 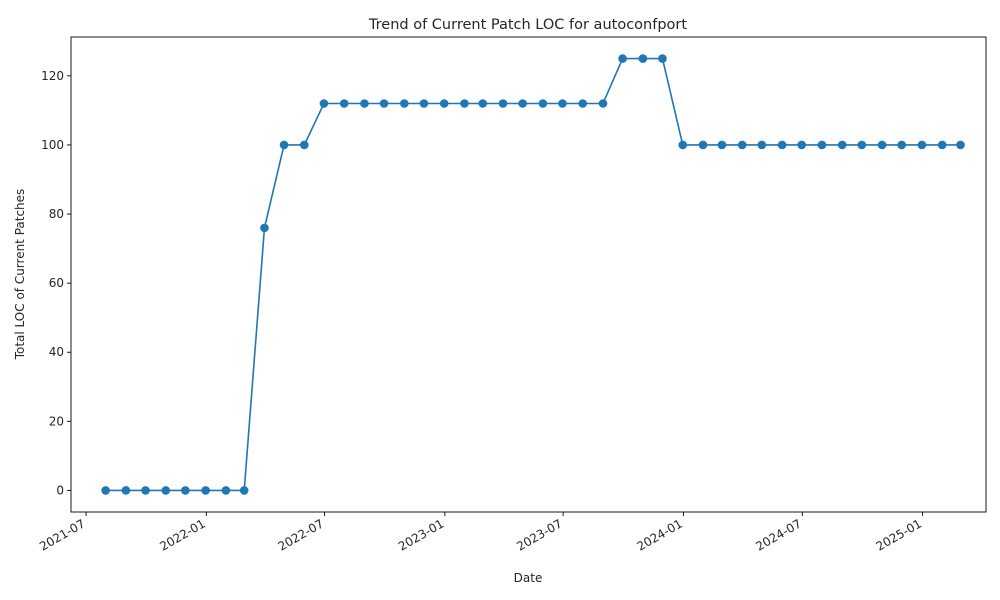 What do you see at coordinates (56, 352) in the screenshot?
I see `y-tick-label: 40` at bounding box center [56, 352].